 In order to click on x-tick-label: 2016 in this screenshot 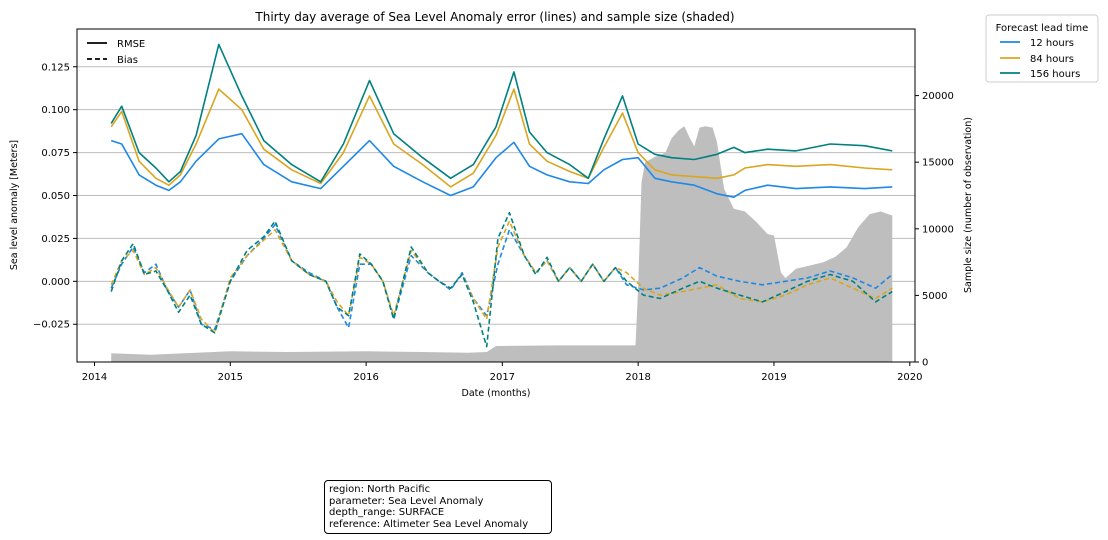, I will do `click(365, 377)`.